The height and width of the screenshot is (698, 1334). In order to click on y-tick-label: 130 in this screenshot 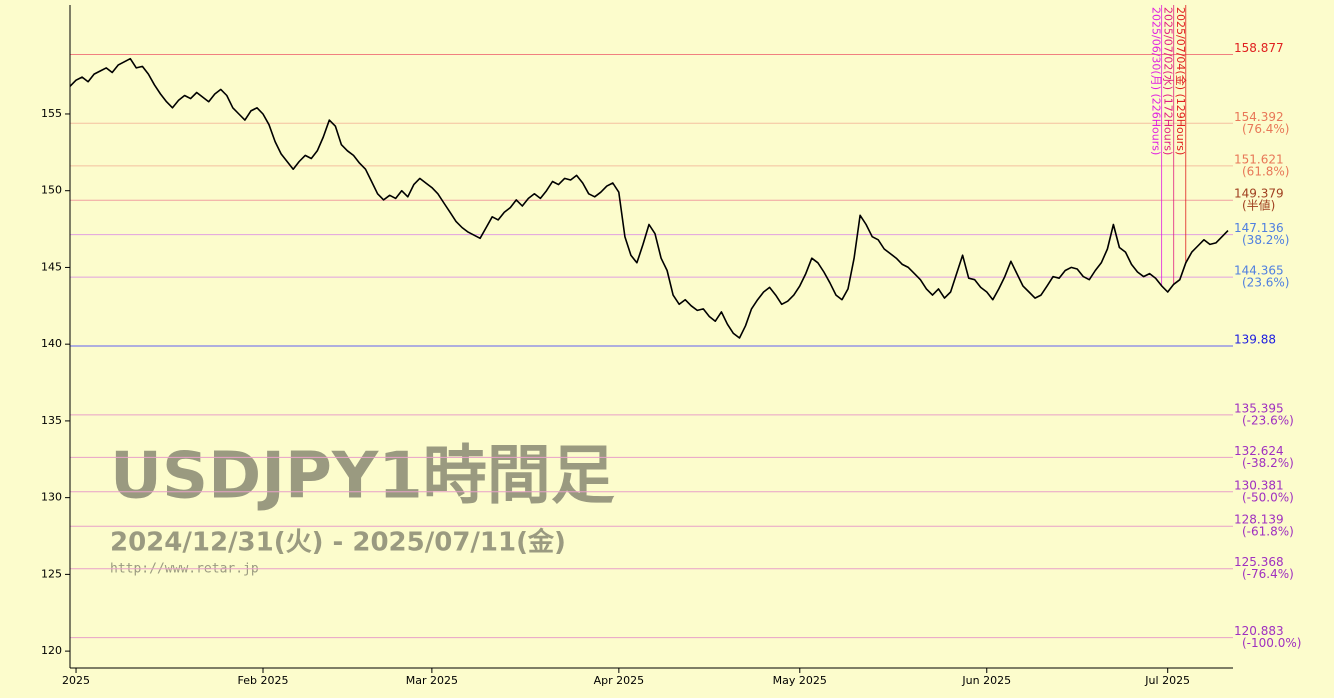, I will do `click(51, 497)`.